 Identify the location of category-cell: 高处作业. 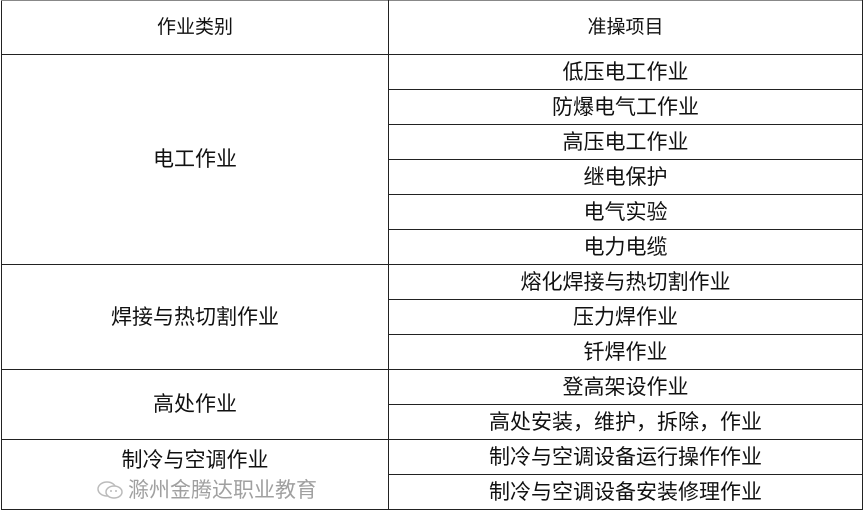
(195, 404).